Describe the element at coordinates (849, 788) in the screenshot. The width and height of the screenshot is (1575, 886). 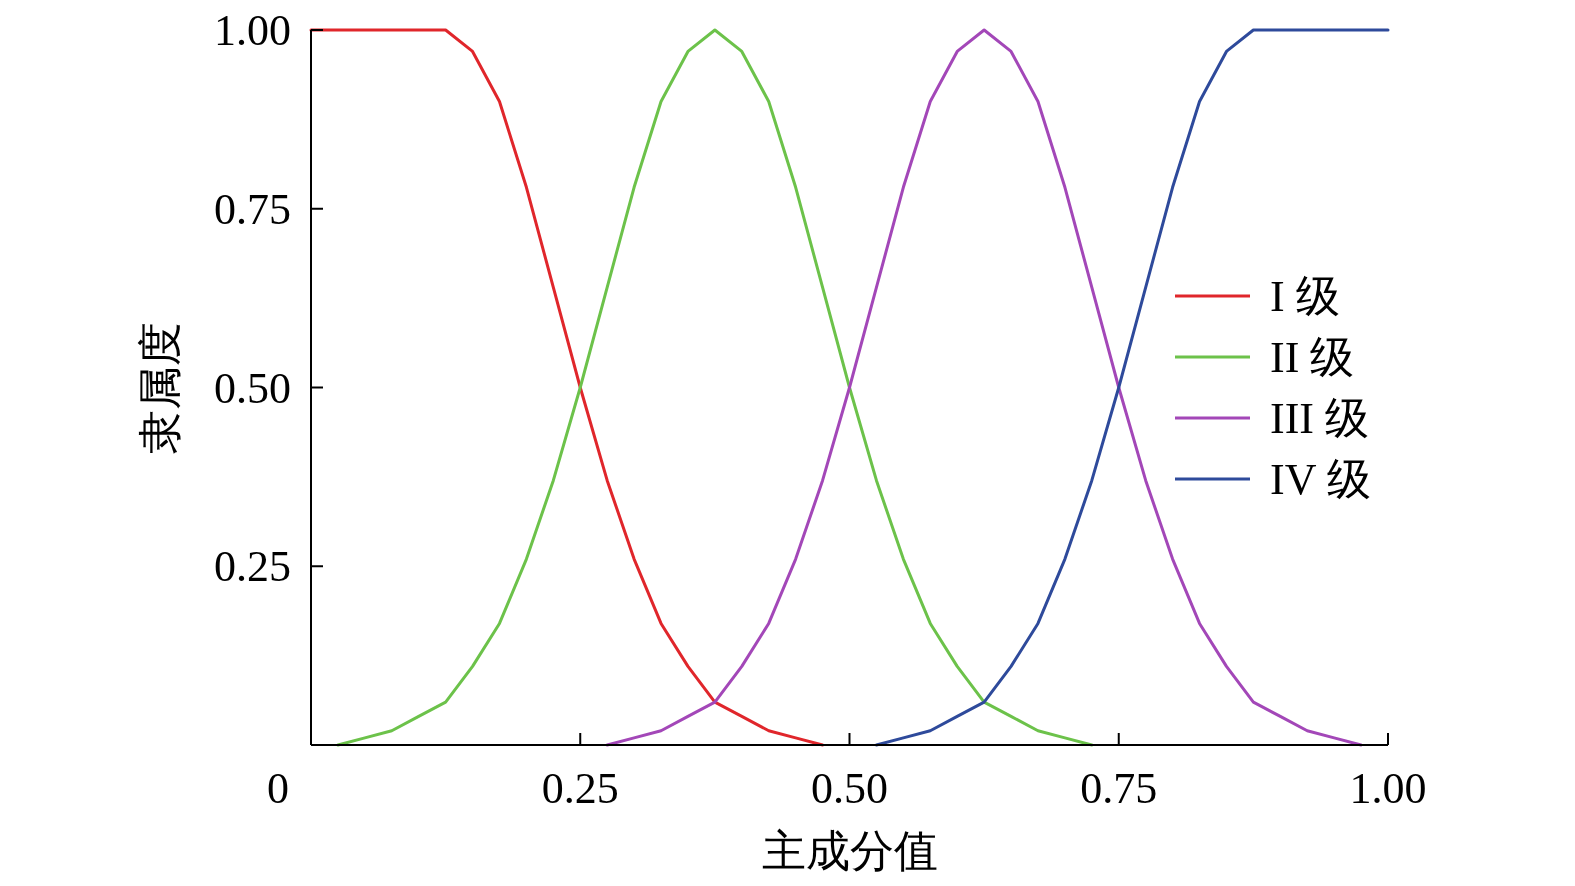
I see `x-tick-label: 0.50` at that location.